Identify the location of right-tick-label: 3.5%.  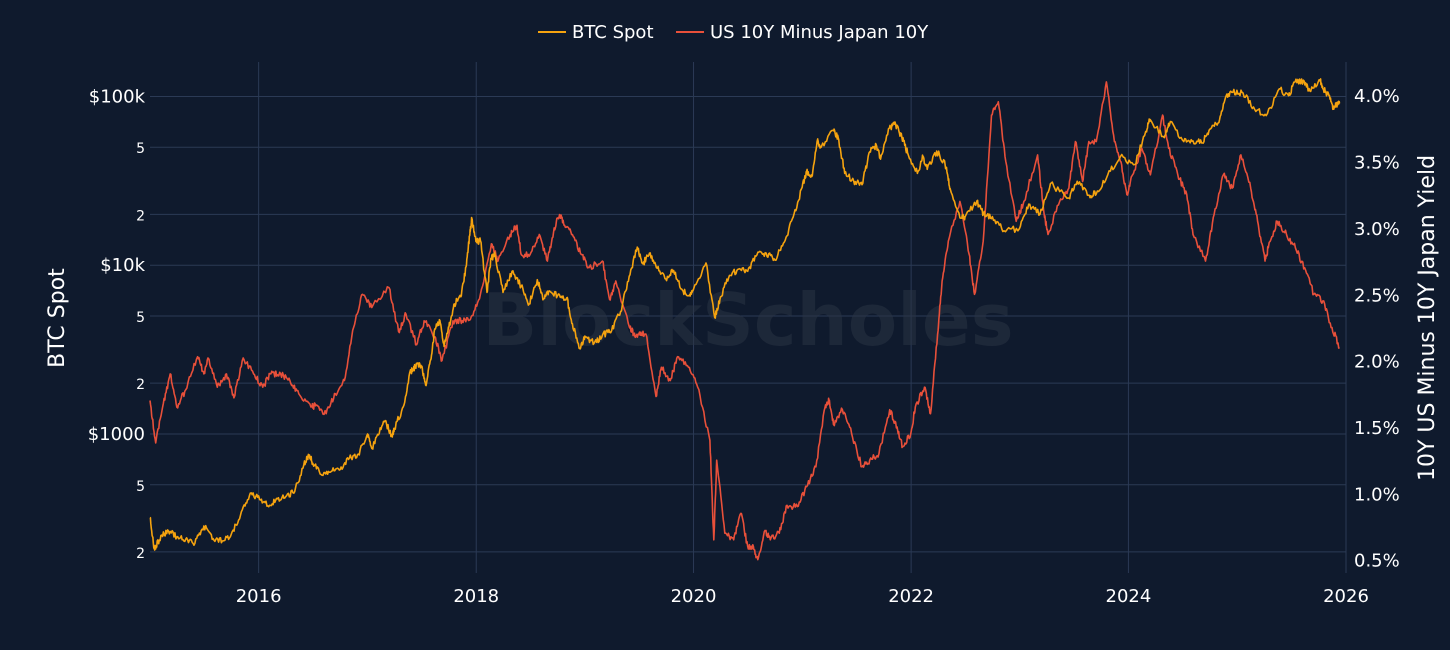
(1377, 163).